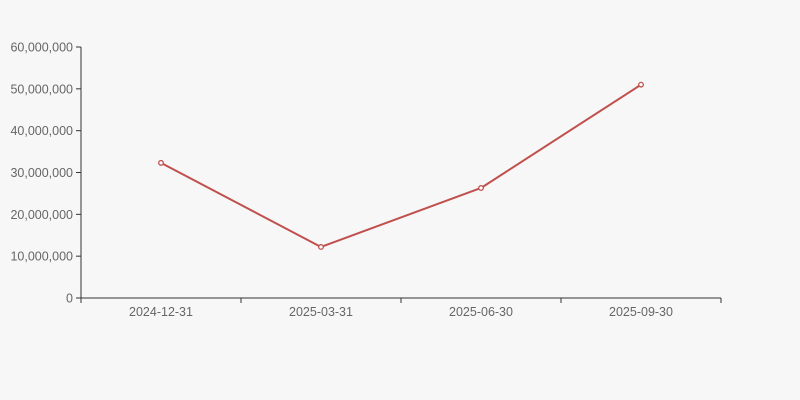 Image resolution: width=800 pixels, height=400 pixels. I want to click on x-tick-label: 2024-12-31, so click(161, 312).